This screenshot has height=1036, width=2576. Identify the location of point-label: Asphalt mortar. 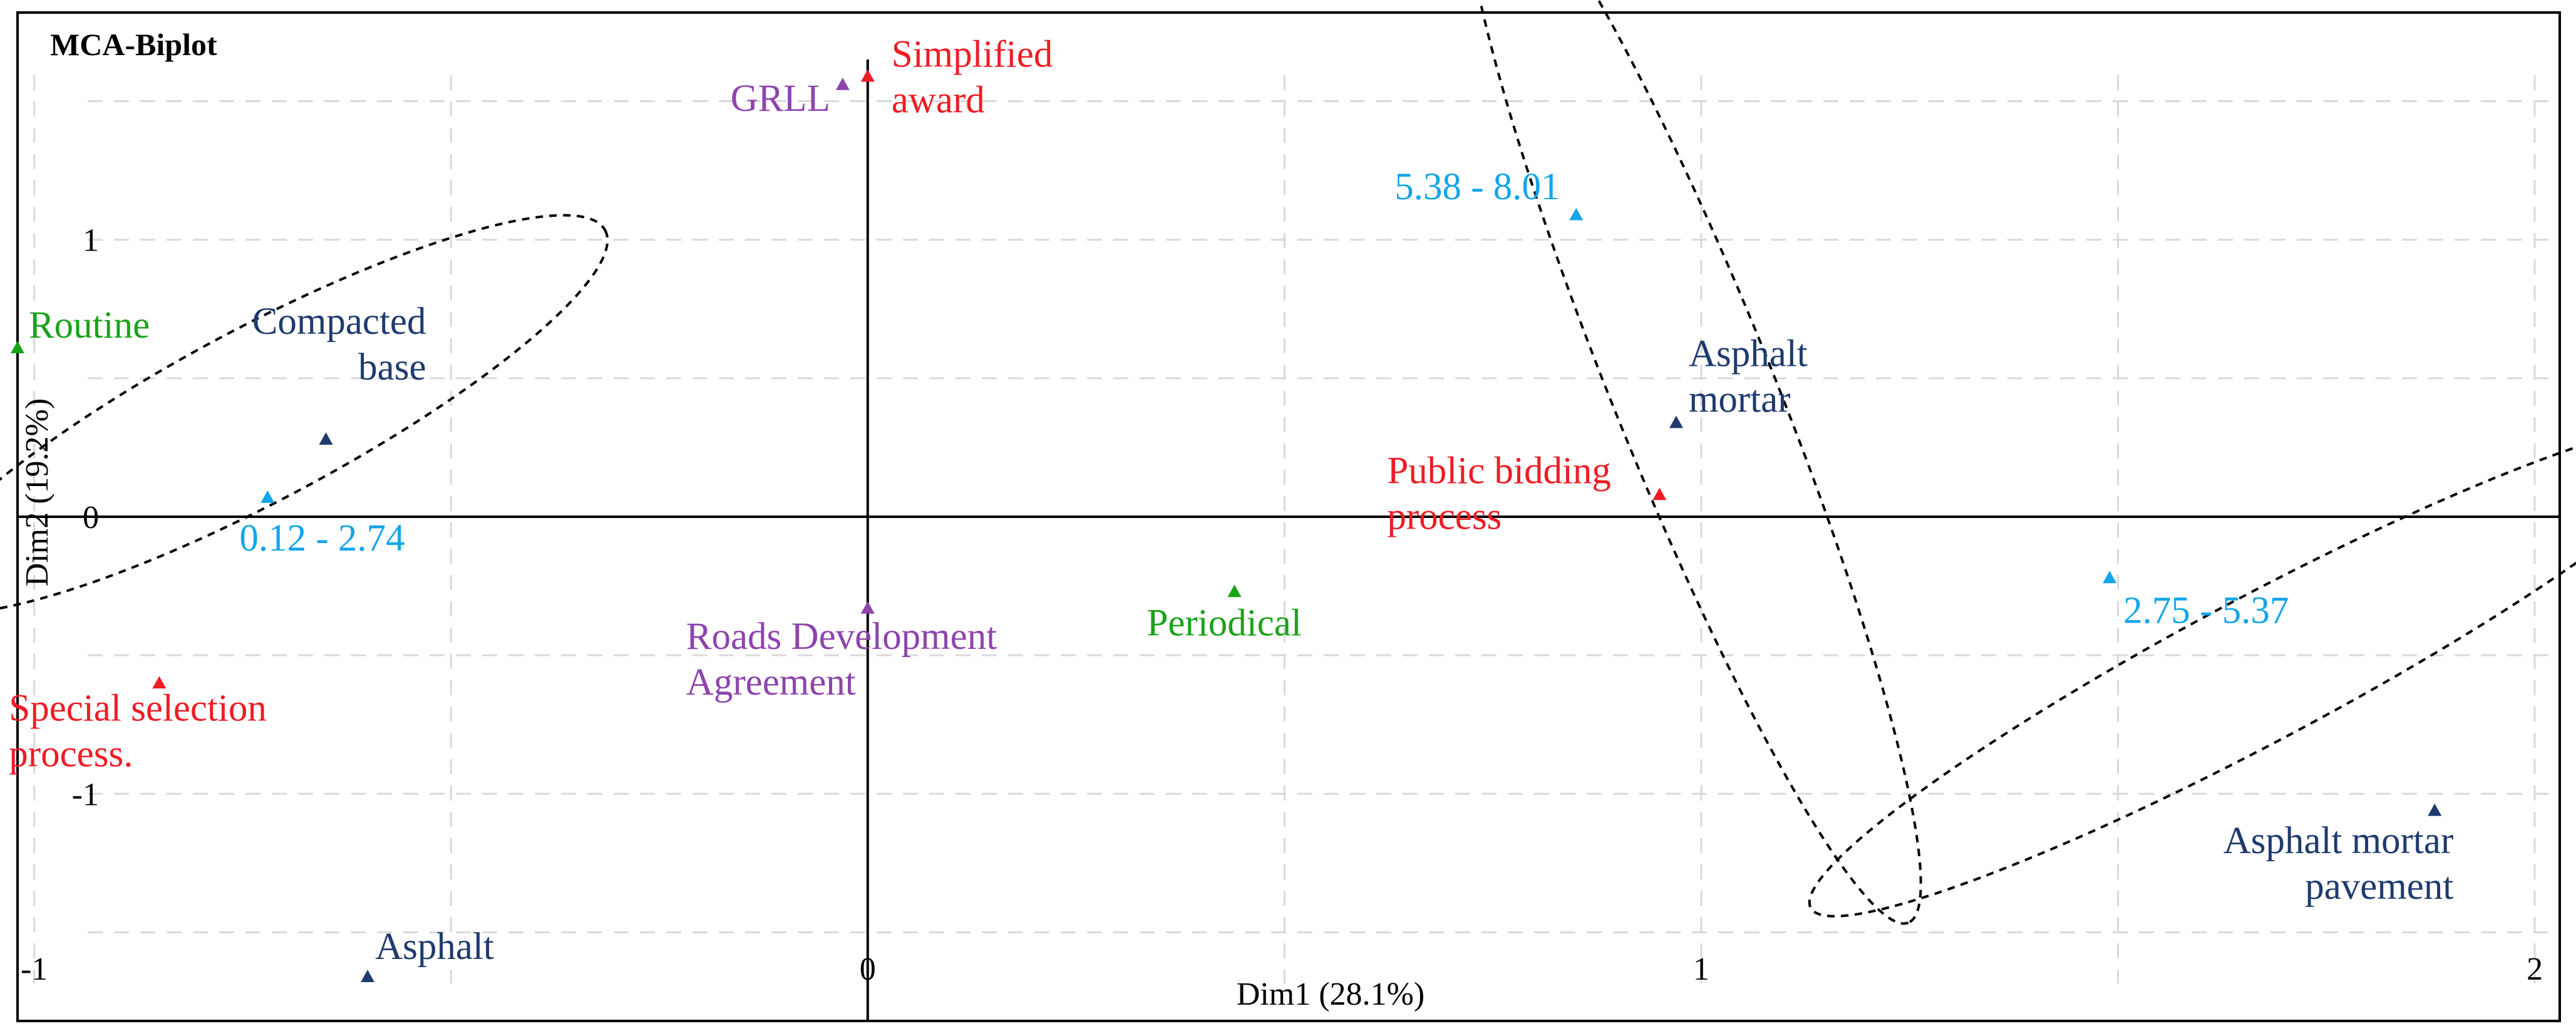
(1749, 377).